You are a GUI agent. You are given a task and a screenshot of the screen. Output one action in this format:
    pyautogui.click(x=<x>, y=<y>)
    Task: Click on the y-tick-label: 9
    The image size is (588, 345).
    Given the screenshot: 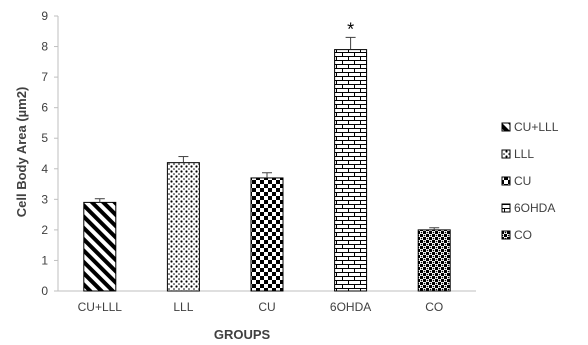 What is the action you would take?
    pyautogui.click(x=44, y=16)
    